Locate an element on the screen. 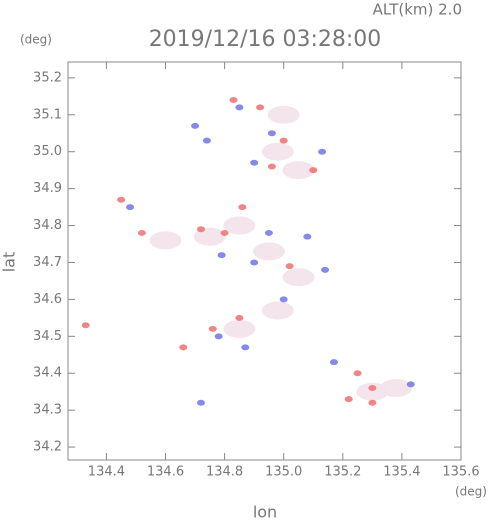 This screenshot has width=491, height=525. x-tick-label: 134.4 is located at coordinates (106, 472).